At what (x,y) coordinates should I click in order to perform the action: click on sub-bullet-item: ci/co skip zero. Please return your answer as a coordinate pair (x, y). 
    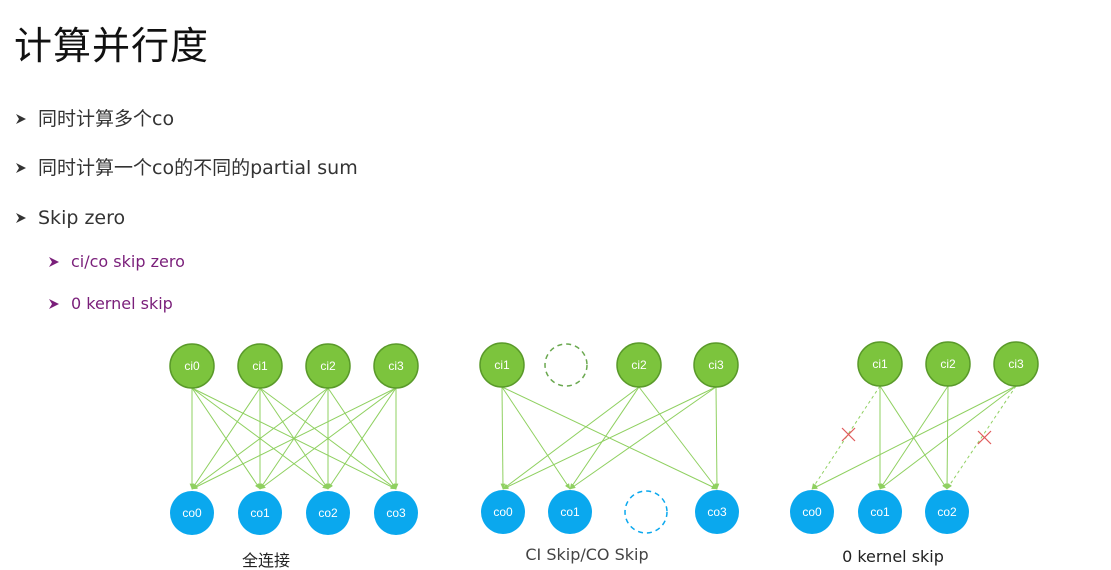
    Looking at the image, I should click on (116, 262).